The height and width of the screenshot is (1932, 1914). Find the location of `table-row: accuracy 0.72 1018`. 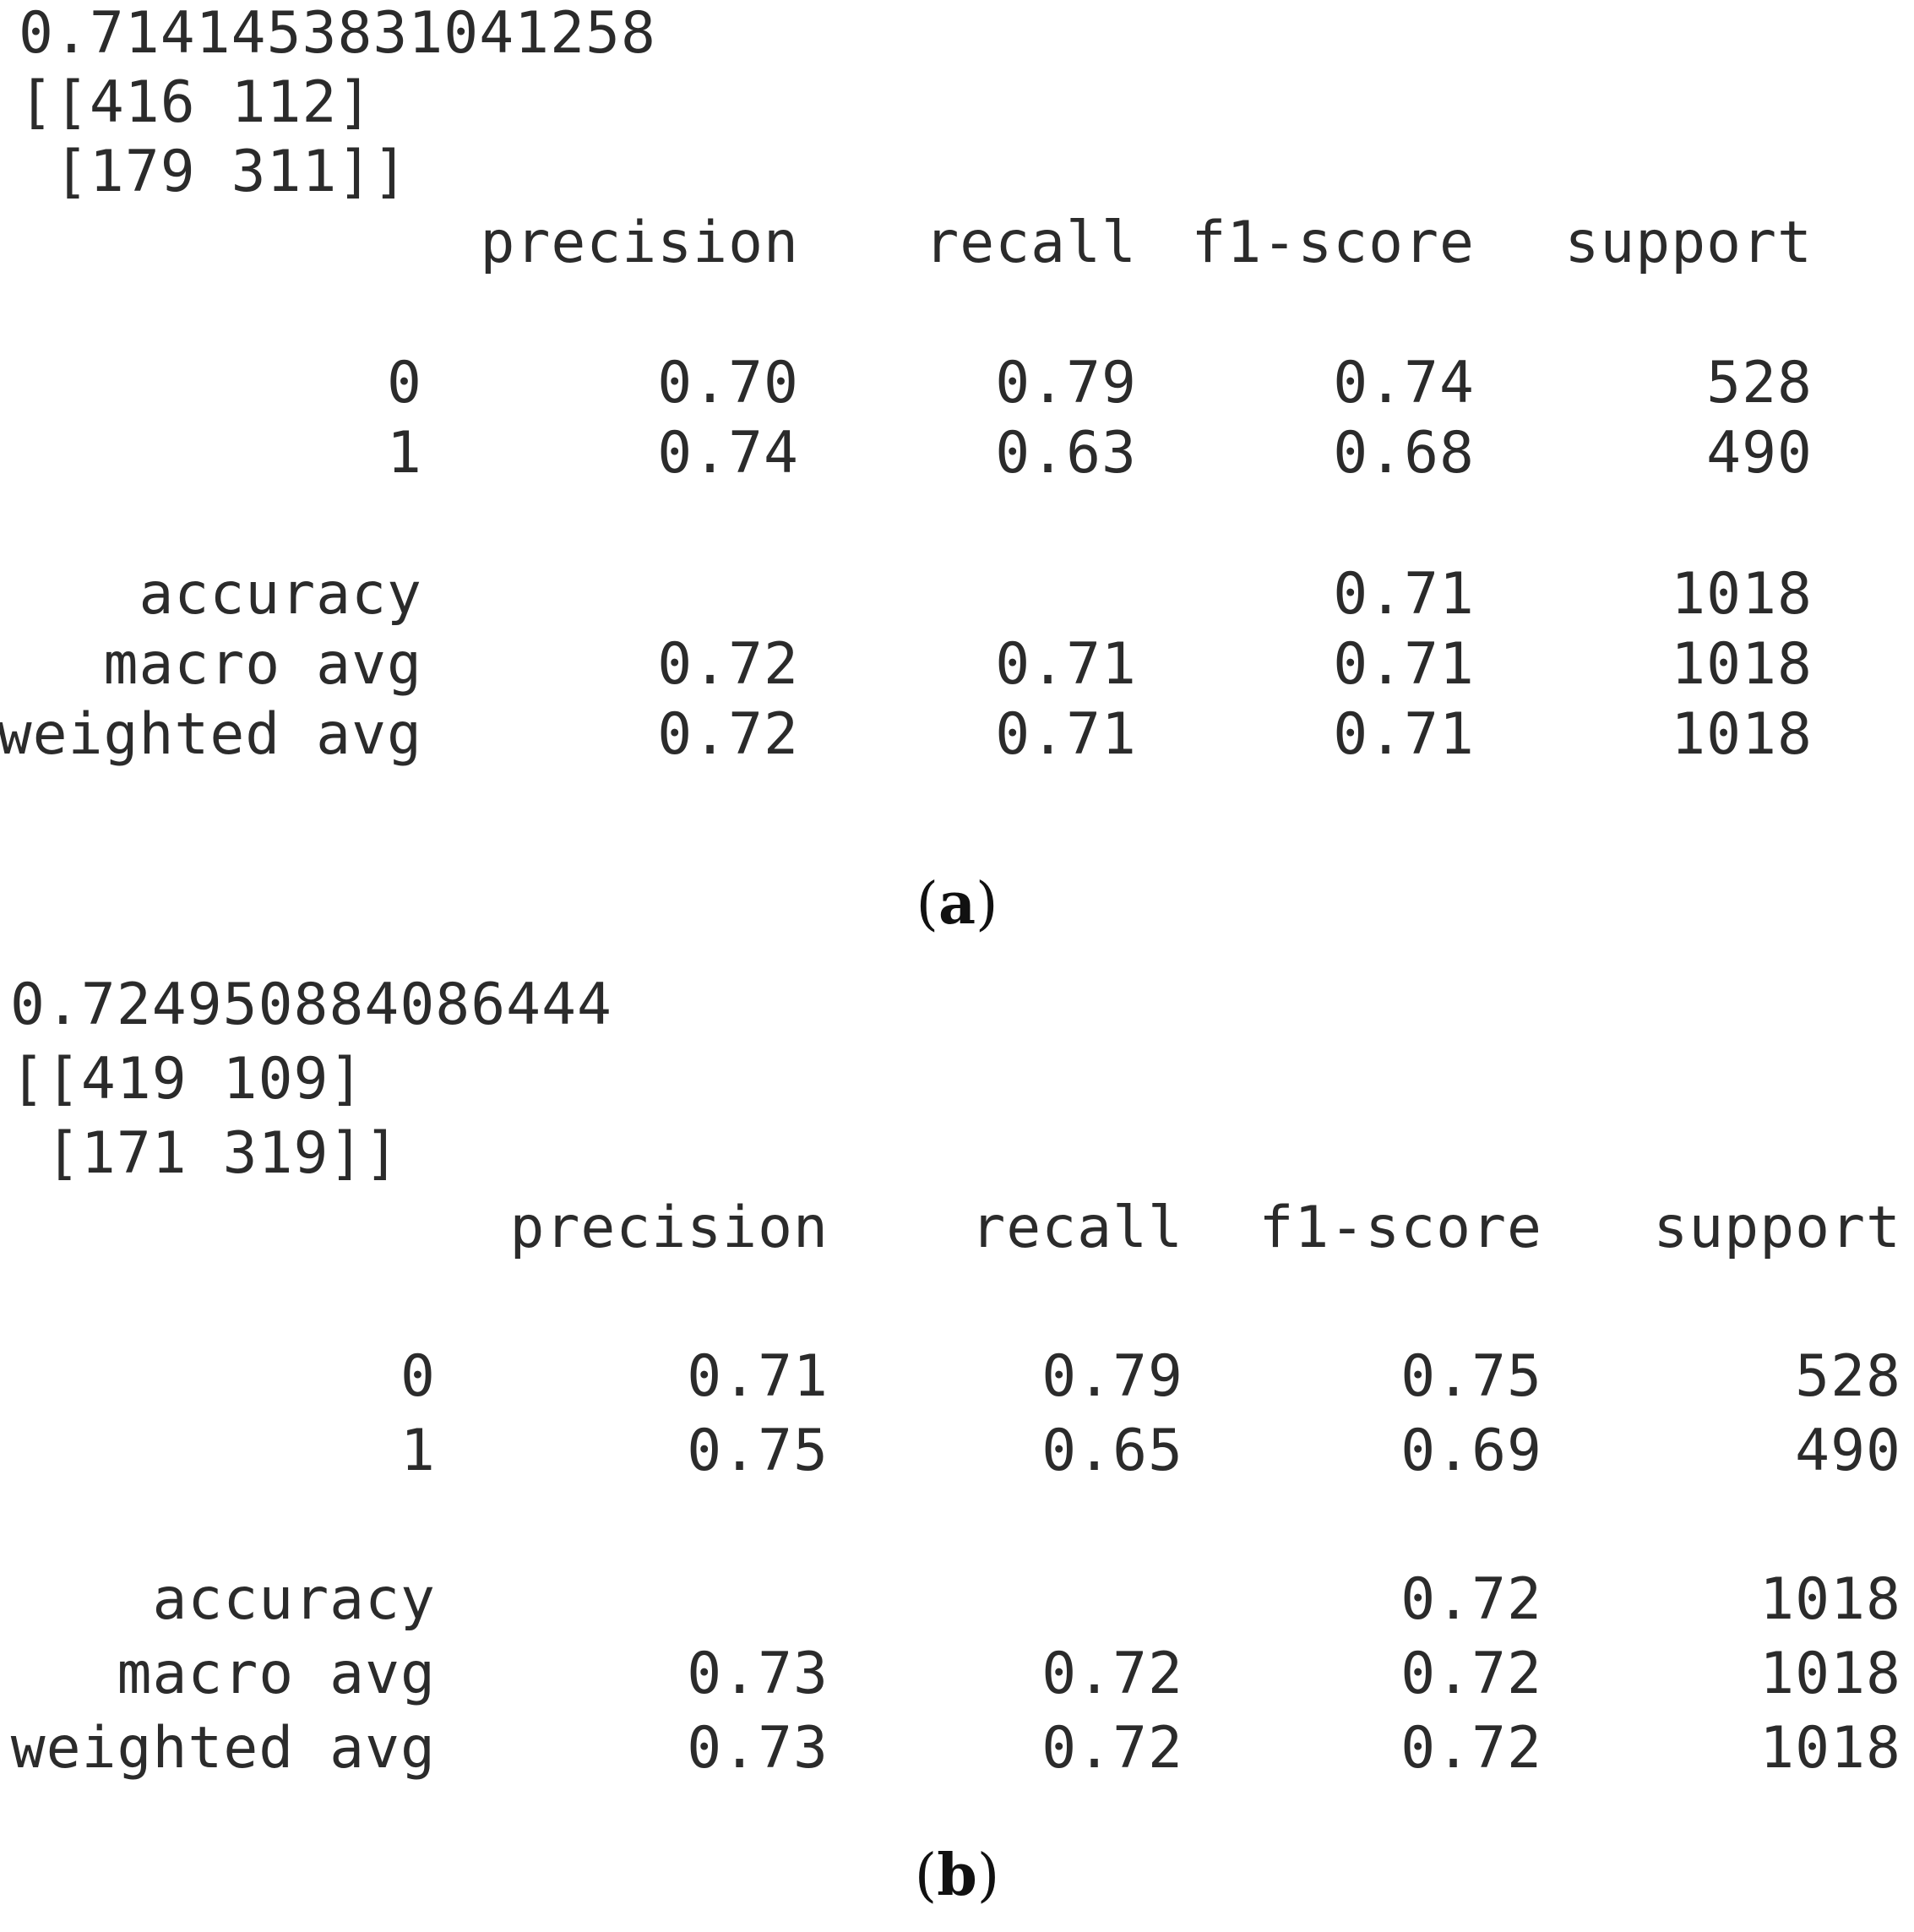

table-row: accuracy 0.72 1018 is located at coordinates (957, 1600).